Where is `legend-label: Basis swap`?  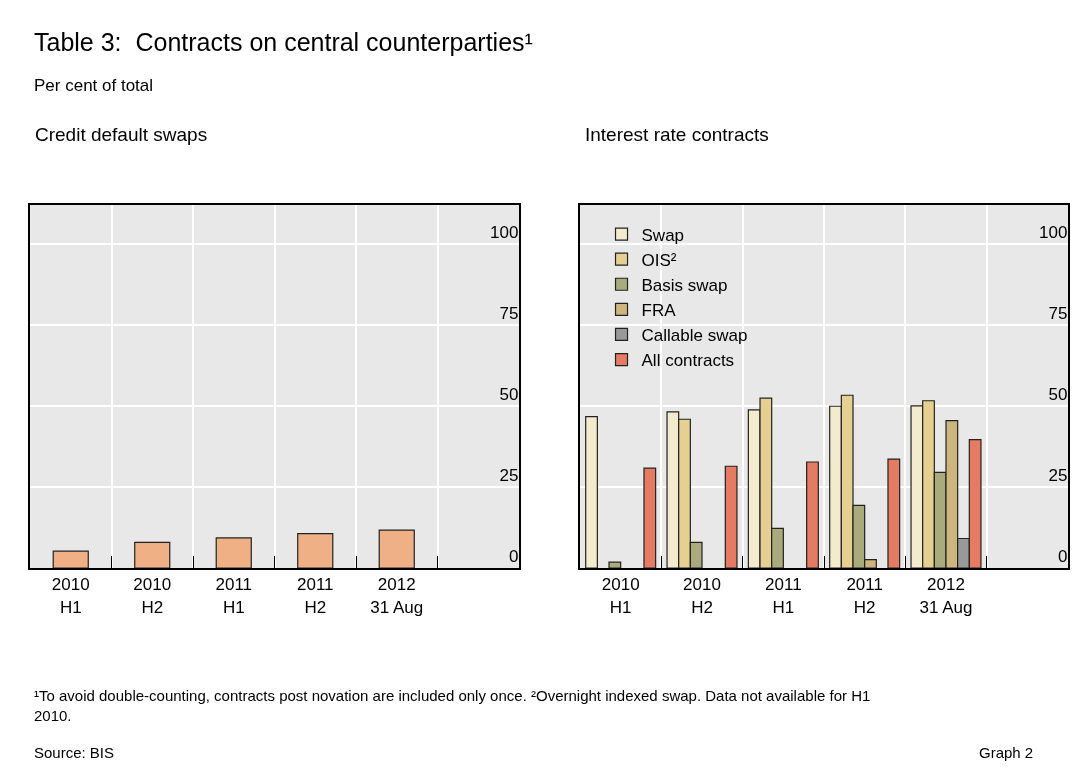 legend-label: Basis swap is located at coordinates (684, 285).